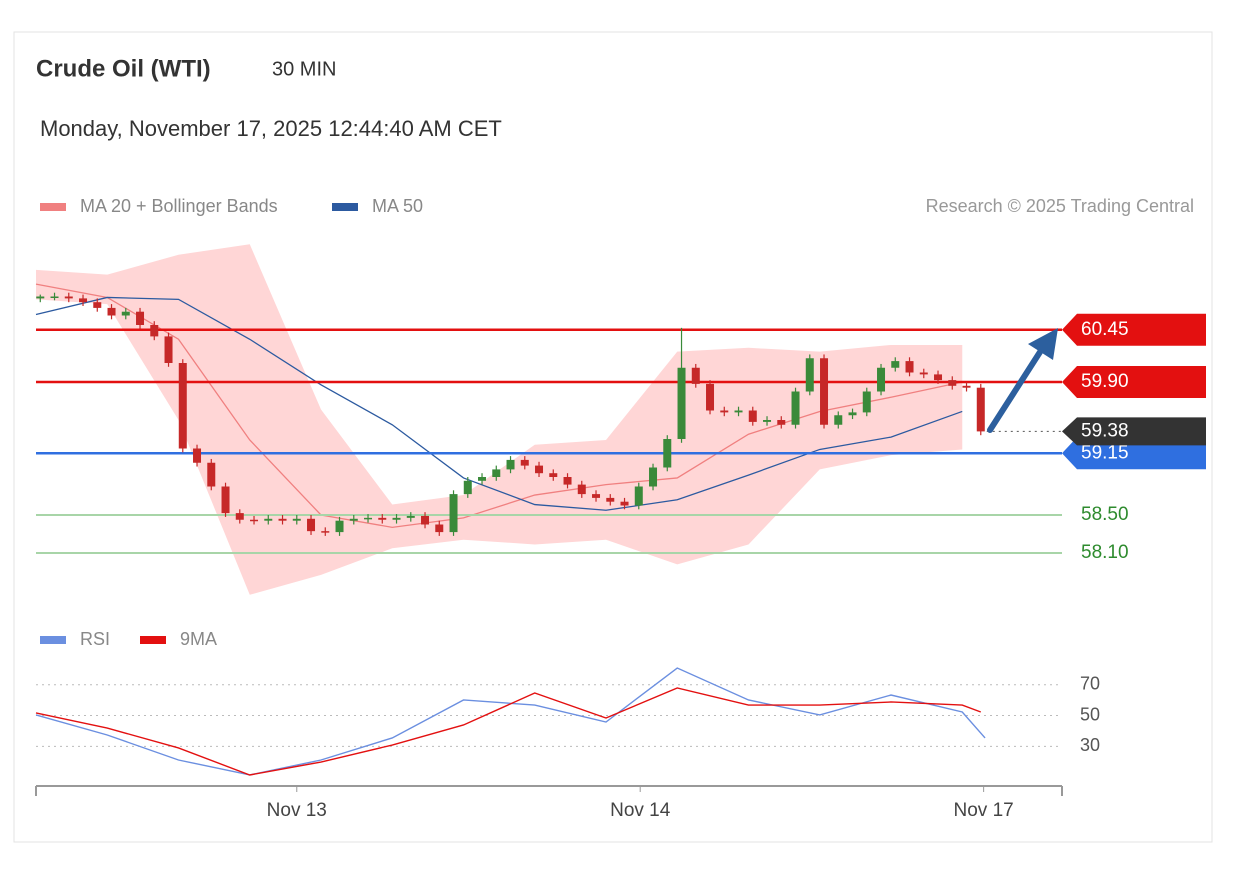 This screenshot has width=1234, height=872. Describe the element at coordinates (1134, 431) in the screenshot. I see `last-price-tag` at that location.